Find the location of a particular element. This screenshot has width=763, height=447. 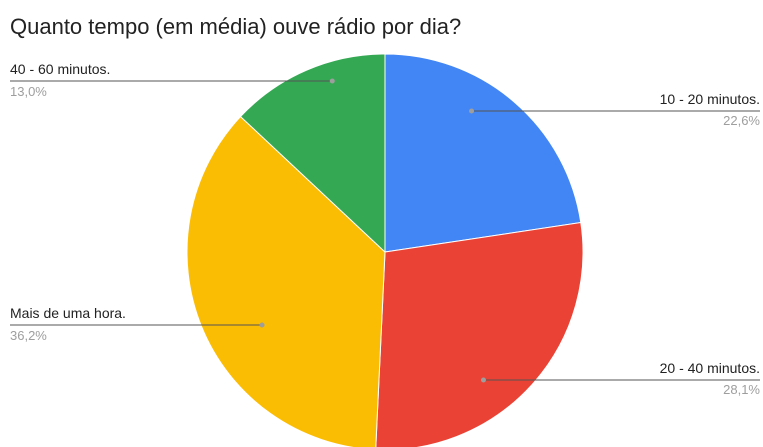

slice-percent-3: 36,2% is located at coordinates (28, 335).